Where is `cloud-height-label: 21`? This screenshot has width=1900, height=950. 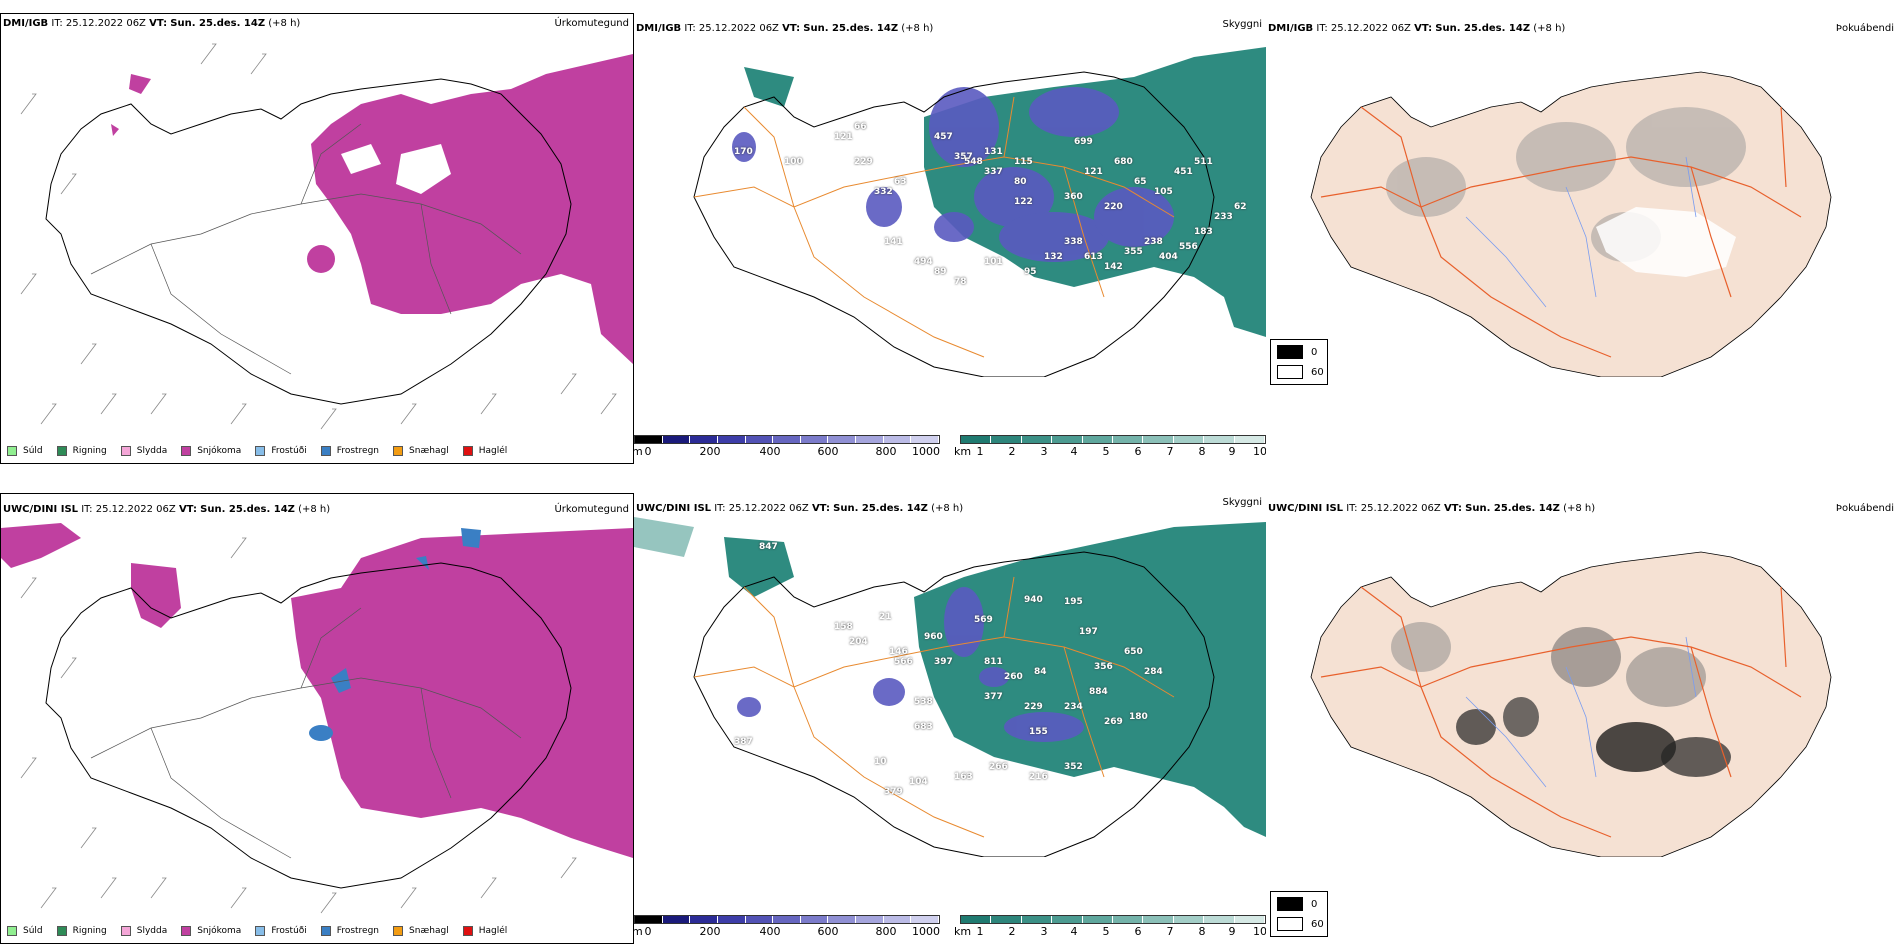 cloud-height-label: 21 is located at coordinates (885, 617).